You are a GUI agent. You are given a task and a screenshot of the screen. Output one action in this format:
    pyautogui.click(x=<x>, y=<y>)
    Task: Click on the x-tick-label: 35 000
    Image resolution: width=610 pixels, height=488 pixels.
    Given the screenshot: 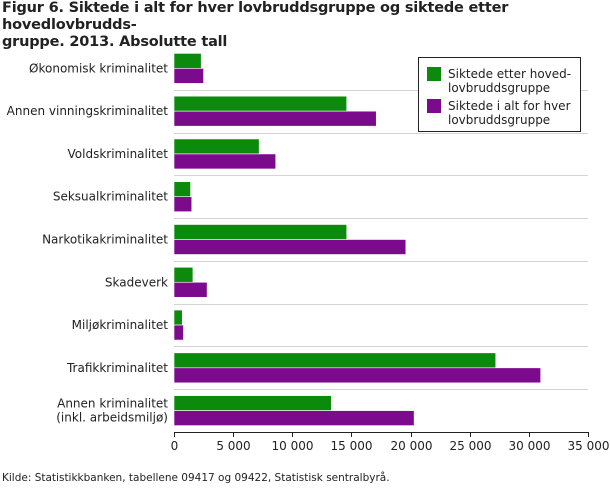 What is the action you would take?
    pyautogui.click(x=589, y=446)
    